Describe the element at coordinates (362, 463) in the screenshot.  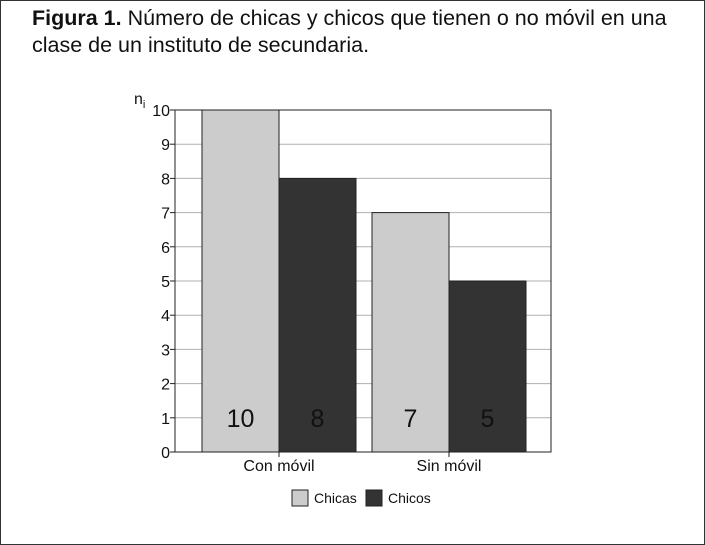
I see `x-axis-category-labels: Con móvil Sin móvil` at that location.